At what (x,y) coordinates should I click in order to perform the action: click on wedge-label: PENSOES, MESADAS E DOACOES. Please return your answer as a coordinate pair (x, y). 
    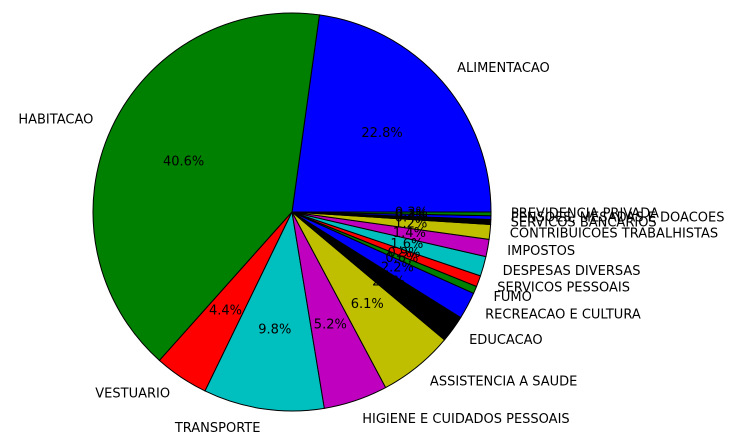
    Looking at the image, I should click on (618, 218).